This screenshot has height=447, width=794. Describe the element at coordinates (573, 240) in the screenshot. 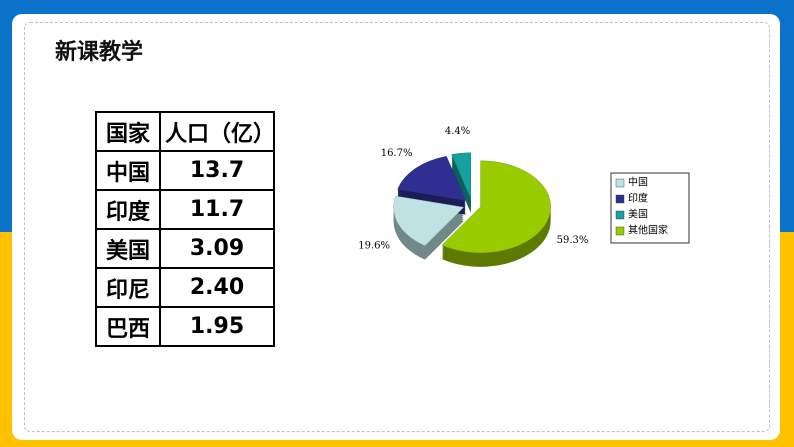

I see `value-label: 59.3%` at that location.